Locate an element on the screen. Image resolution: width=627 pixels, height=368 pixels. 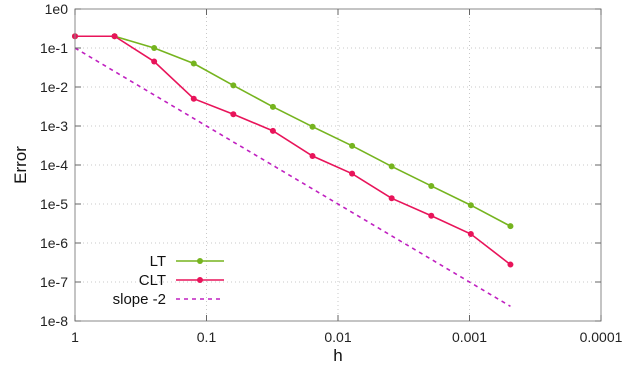
legend-label-slope-2: slope -2 is located at coordinates (139, 299).